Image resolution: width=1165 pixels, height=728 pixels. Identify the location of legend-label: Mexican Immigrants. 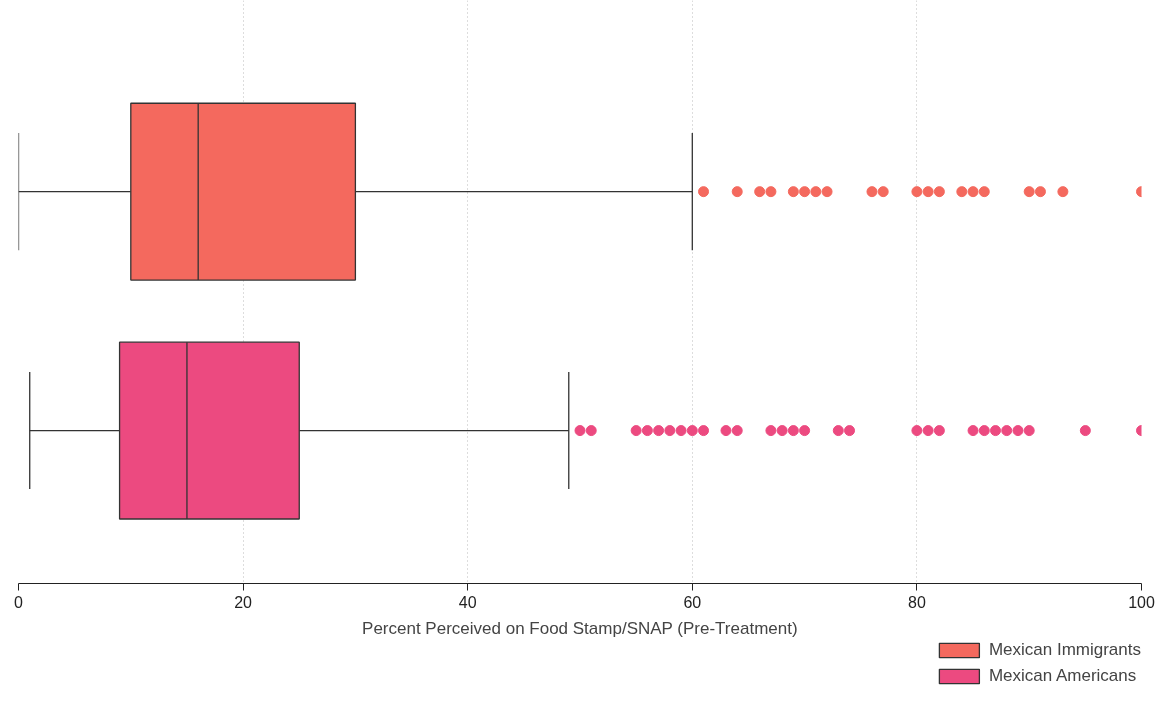
(1064, 650).